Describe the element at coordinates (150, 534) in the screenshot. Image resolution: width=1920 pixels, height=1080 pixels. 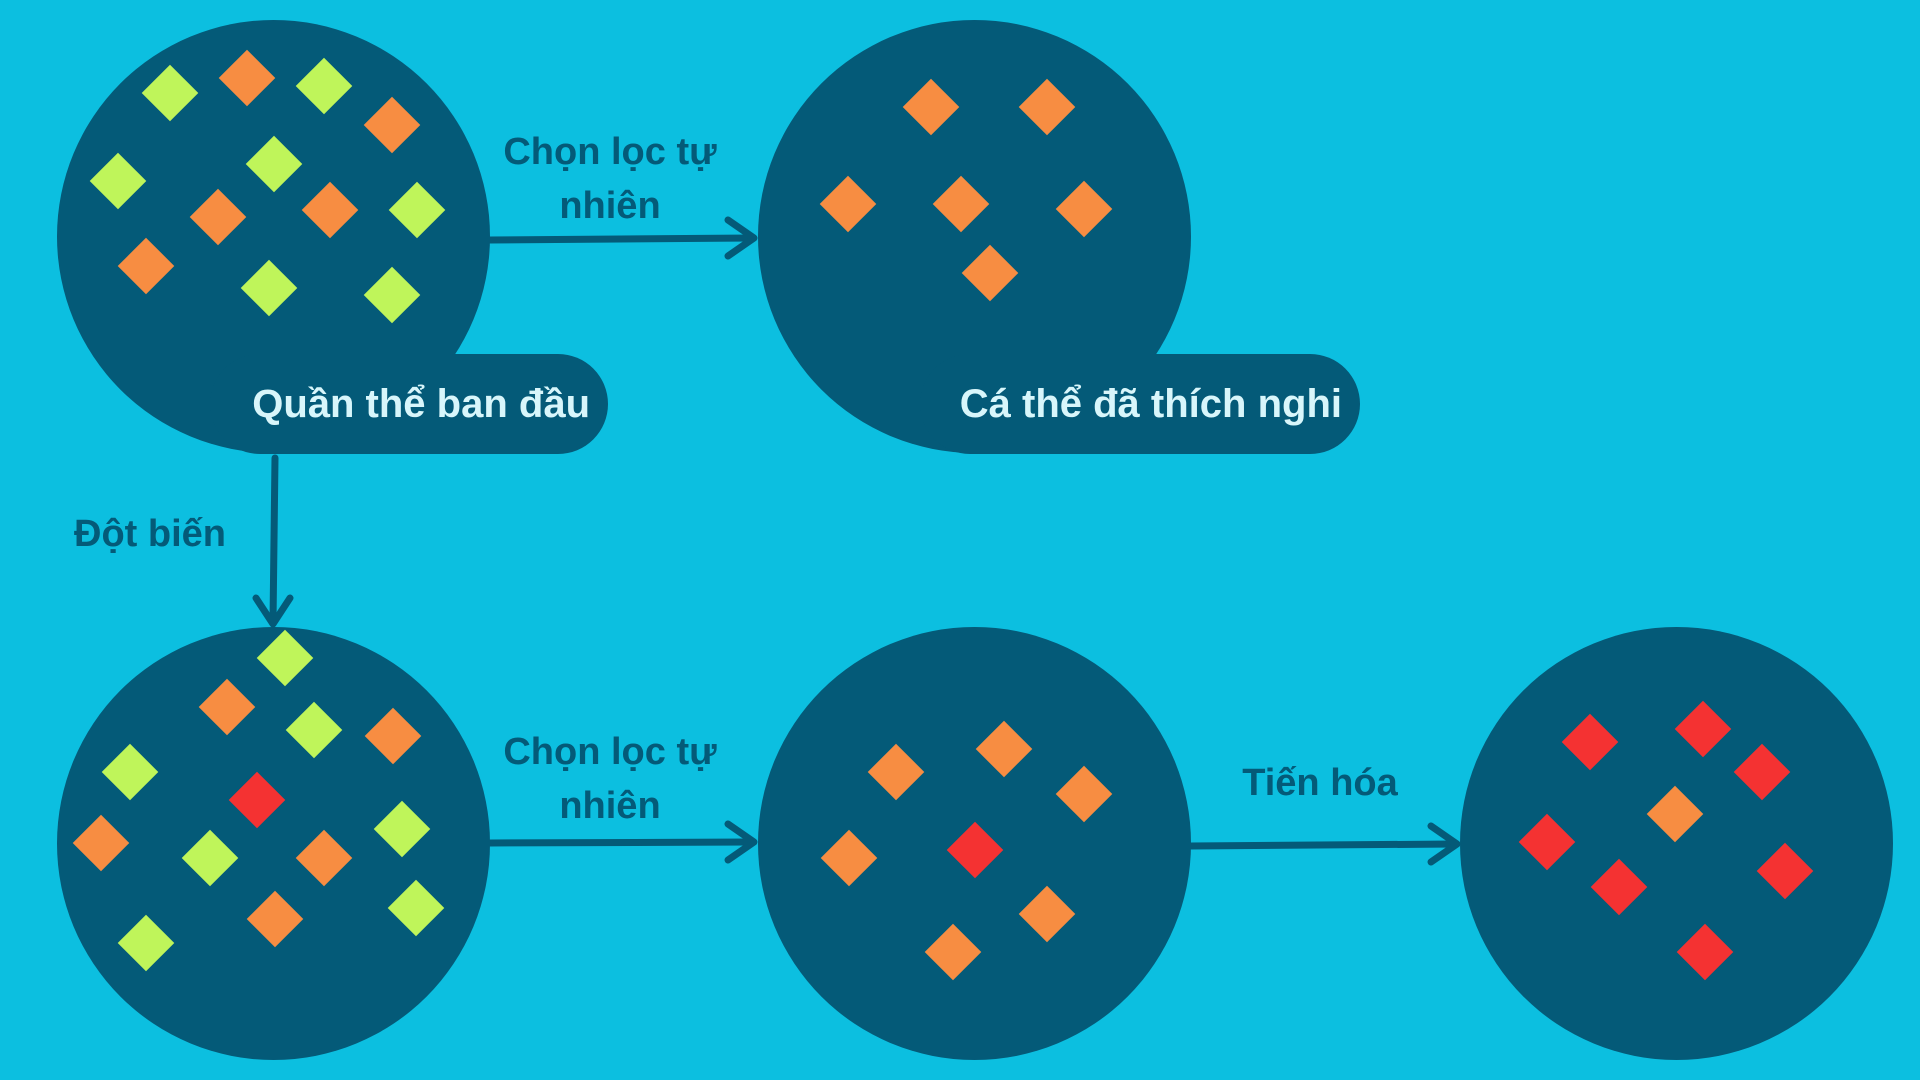
I see `edge-label-mutation: Đột biến` at that location.